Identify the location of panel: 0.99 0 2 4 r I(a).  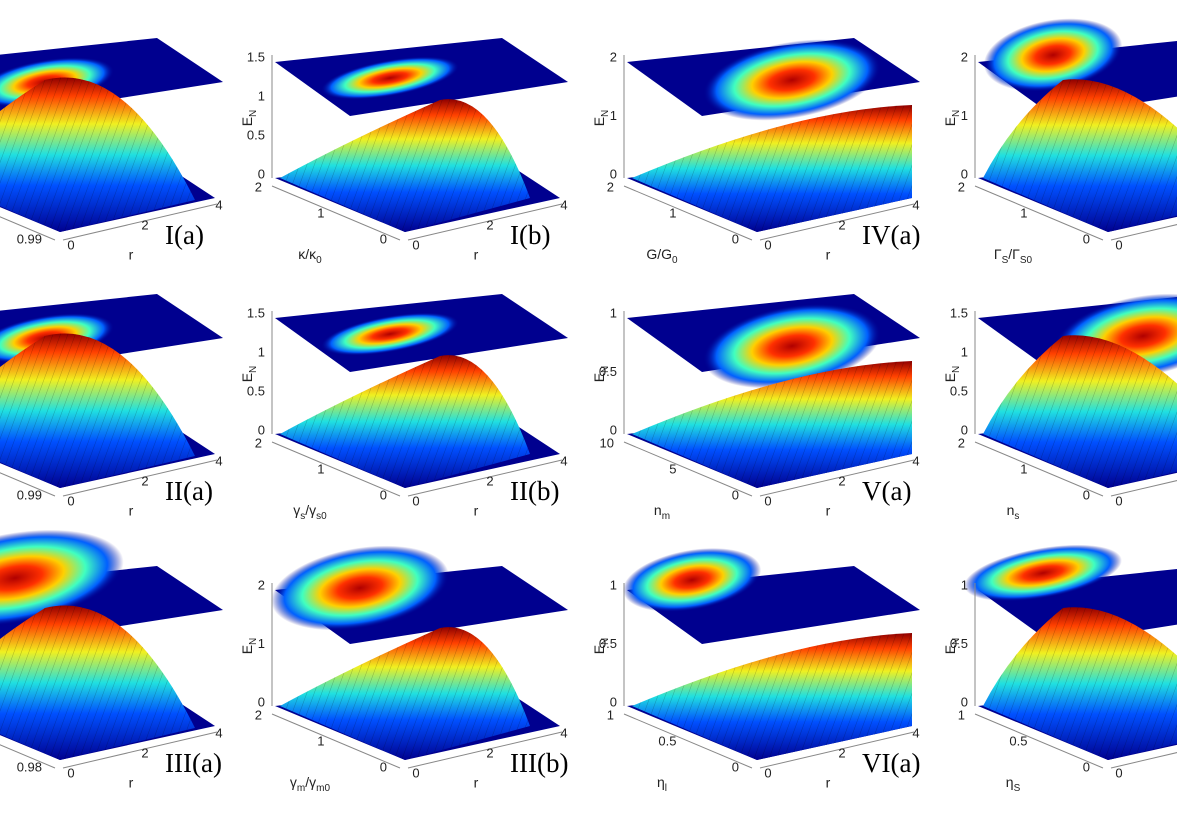
(111, 150).